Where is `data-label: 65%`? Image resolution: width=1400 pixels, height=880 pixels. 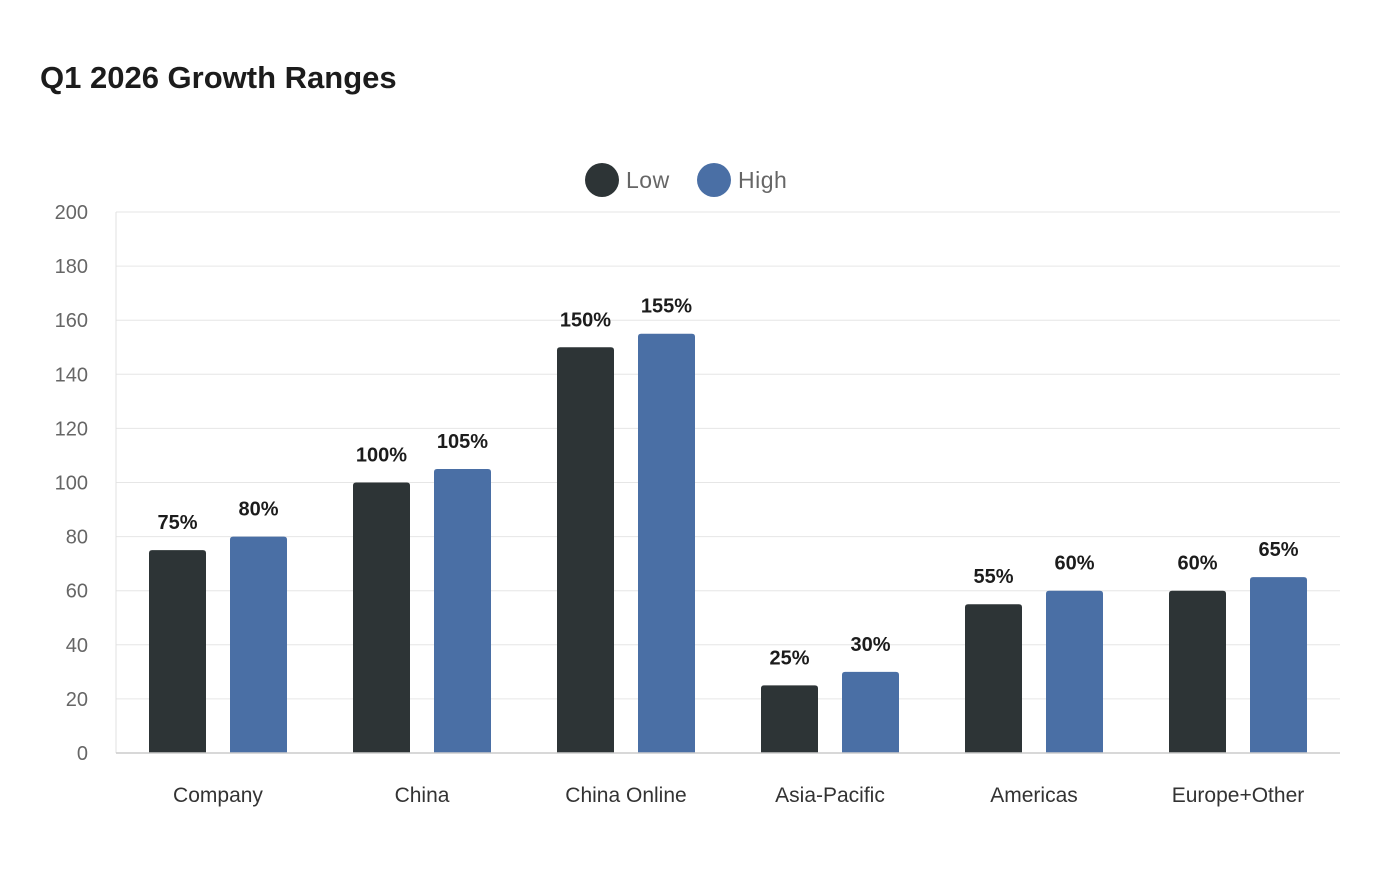 data-label: 65% is located at coordinates (1278, 550).